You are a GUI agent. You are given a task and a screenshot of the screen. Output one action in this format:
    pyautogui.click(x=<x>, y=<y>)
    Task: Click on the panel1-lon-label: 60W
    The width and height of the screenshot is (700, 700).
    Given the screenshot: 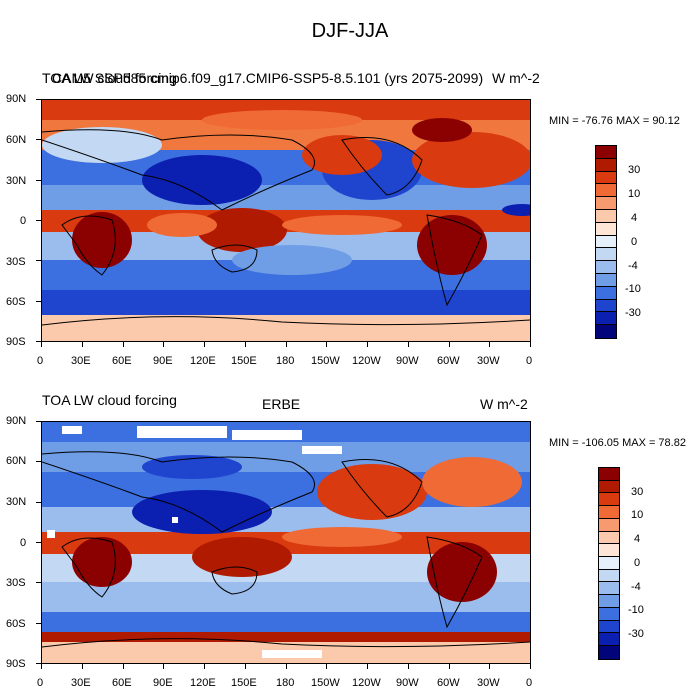 What is the action you would take?
    pyautogui.click(x=448, y=361)
    